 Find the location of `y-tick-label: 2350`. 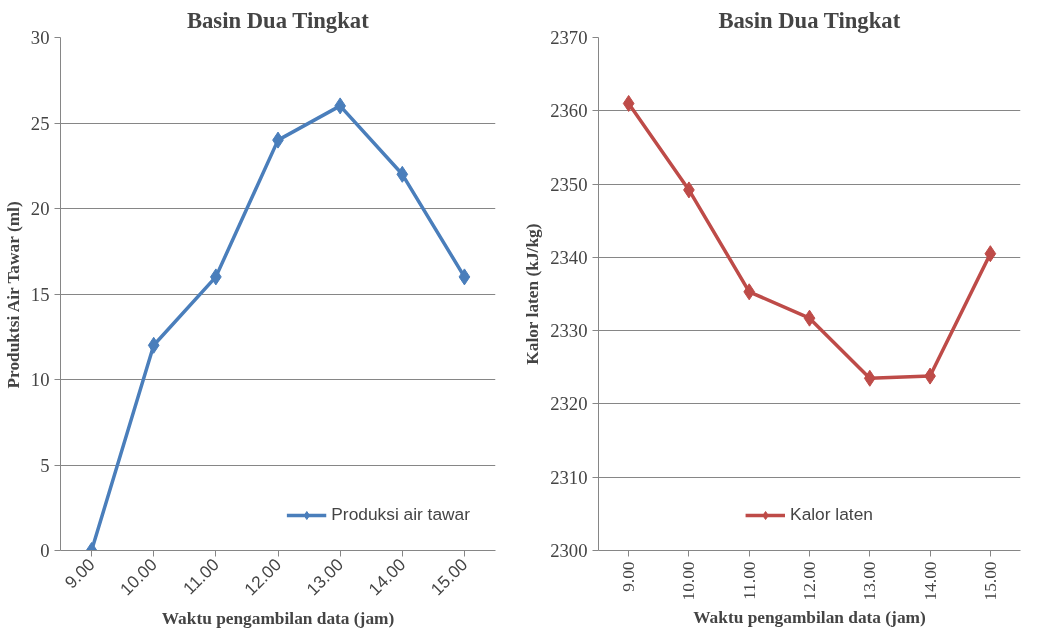

y-tick-label: 2350 is located at coordinates (569, 184).